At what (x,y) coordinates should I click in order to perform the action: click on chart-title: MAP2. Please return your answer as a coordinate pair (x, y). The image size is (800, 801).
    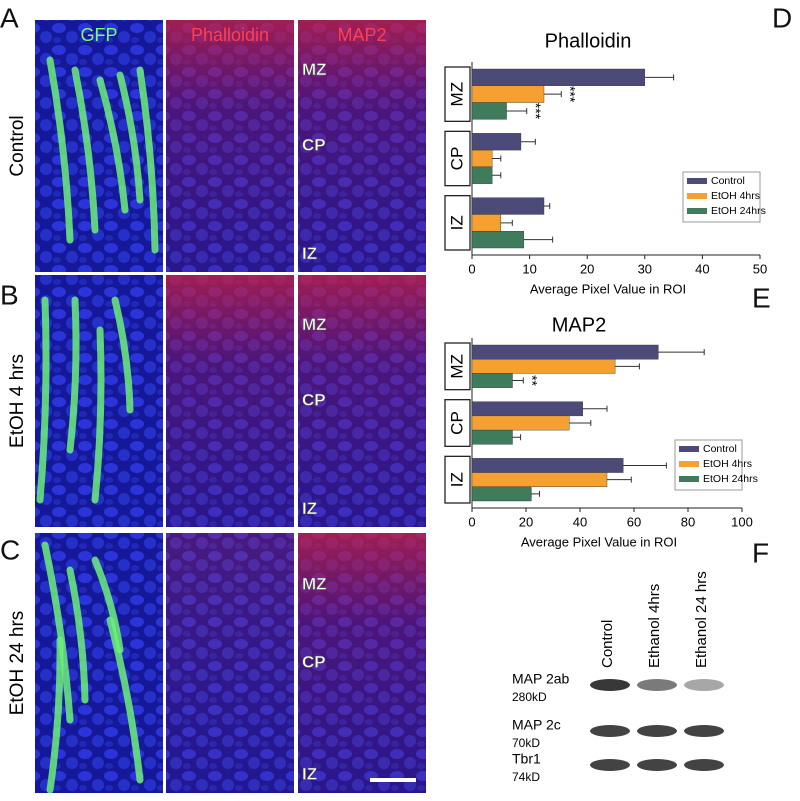
    Looking at the image, I should click on (579, 325).